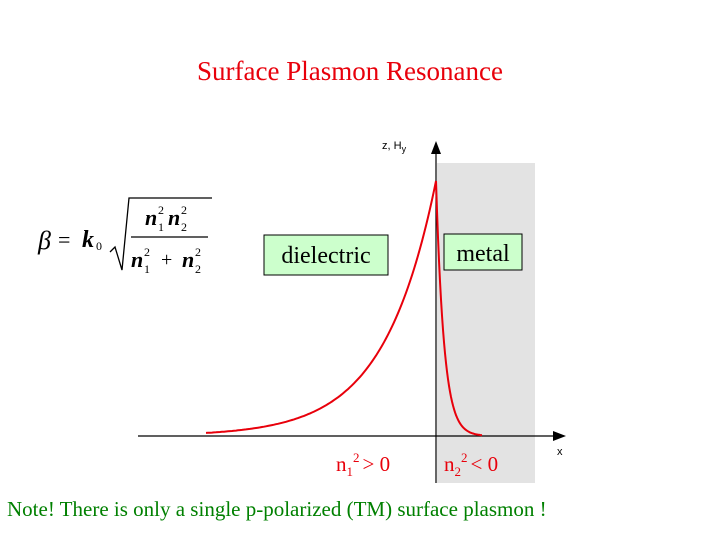 Image resolution: width=720 pixels, height=540 pixels. What do you see at coordinates (394, 147) in the screenshot?
I see `y-axis-label: z, Hy` at bounding box center [394, 147].